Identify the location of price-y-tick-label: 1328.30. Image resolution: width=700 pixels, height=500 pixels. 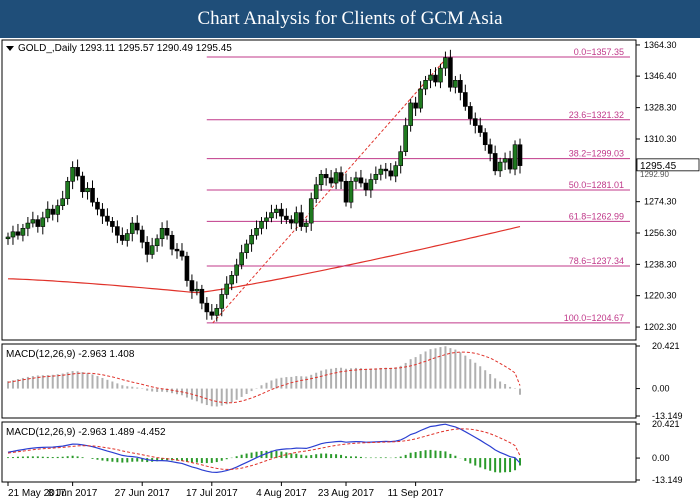
(660, 108).